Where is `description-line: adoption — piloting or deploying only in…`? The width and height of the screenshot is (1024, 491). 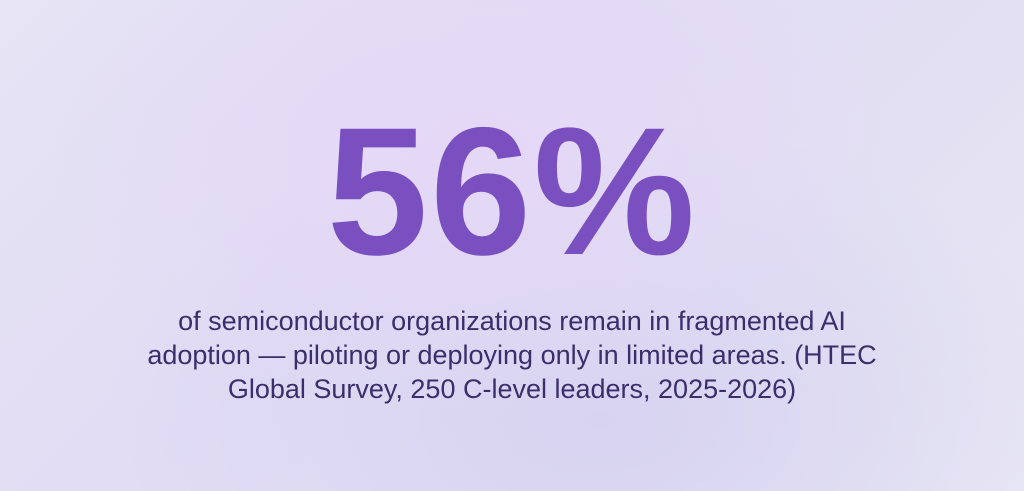
description-line: adoption — piloting or deploying only in… is located at coordinates (512, 355).